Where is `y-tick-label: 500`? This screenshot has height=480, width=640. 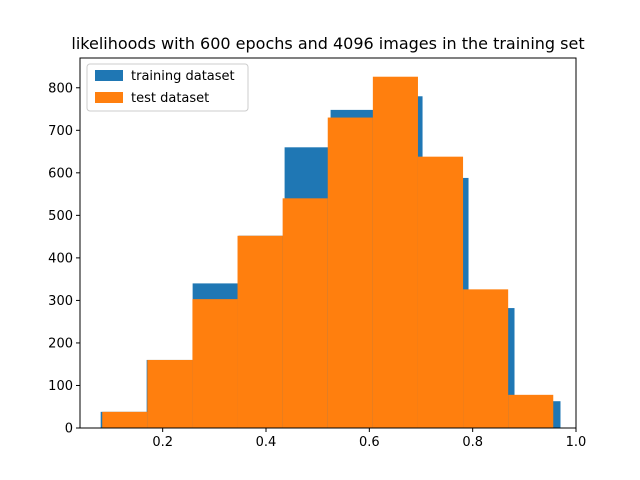 y-tick-label: 500 is located at coordinates (60, 216).